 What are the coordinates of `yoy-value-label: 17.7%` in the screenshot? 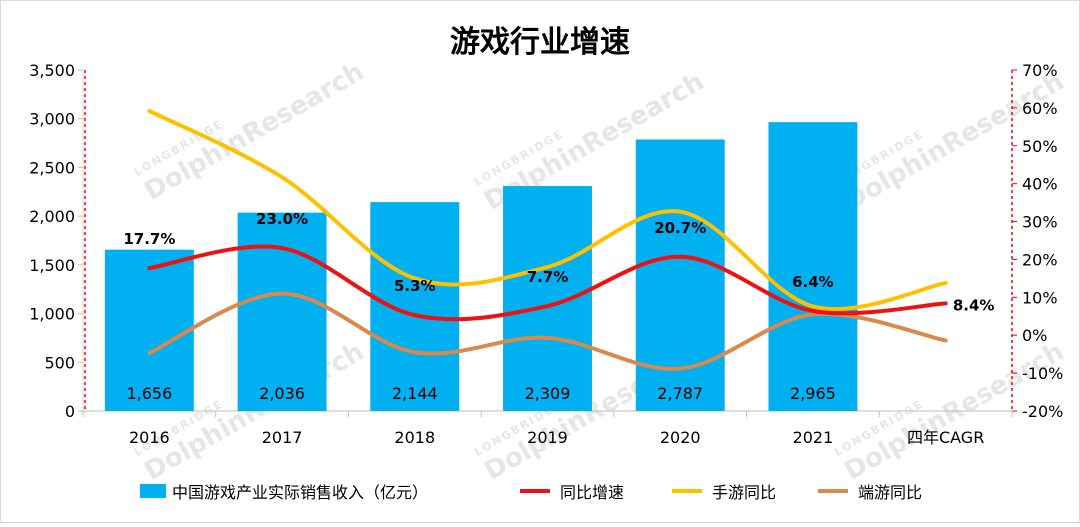 It's located at (149, 239).